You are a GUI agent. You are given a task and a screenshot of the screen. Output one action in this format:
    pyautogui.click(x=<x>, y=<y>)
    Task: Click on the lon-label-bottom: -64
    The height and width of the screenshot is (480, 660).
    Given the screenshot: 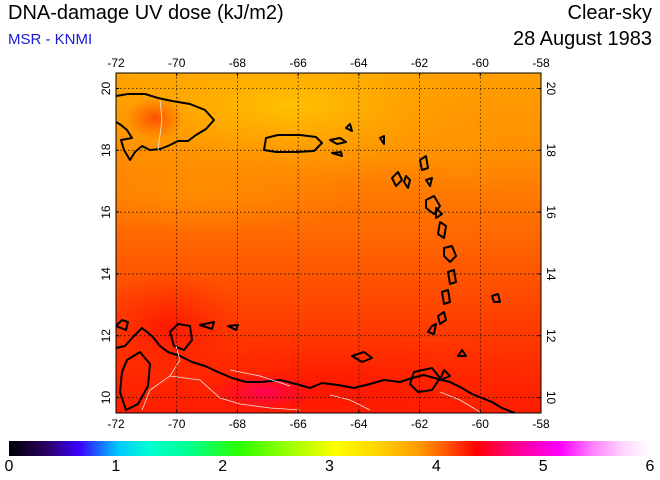 What is the action you would take?
    pyautogui.click(x=359, y=424)
    